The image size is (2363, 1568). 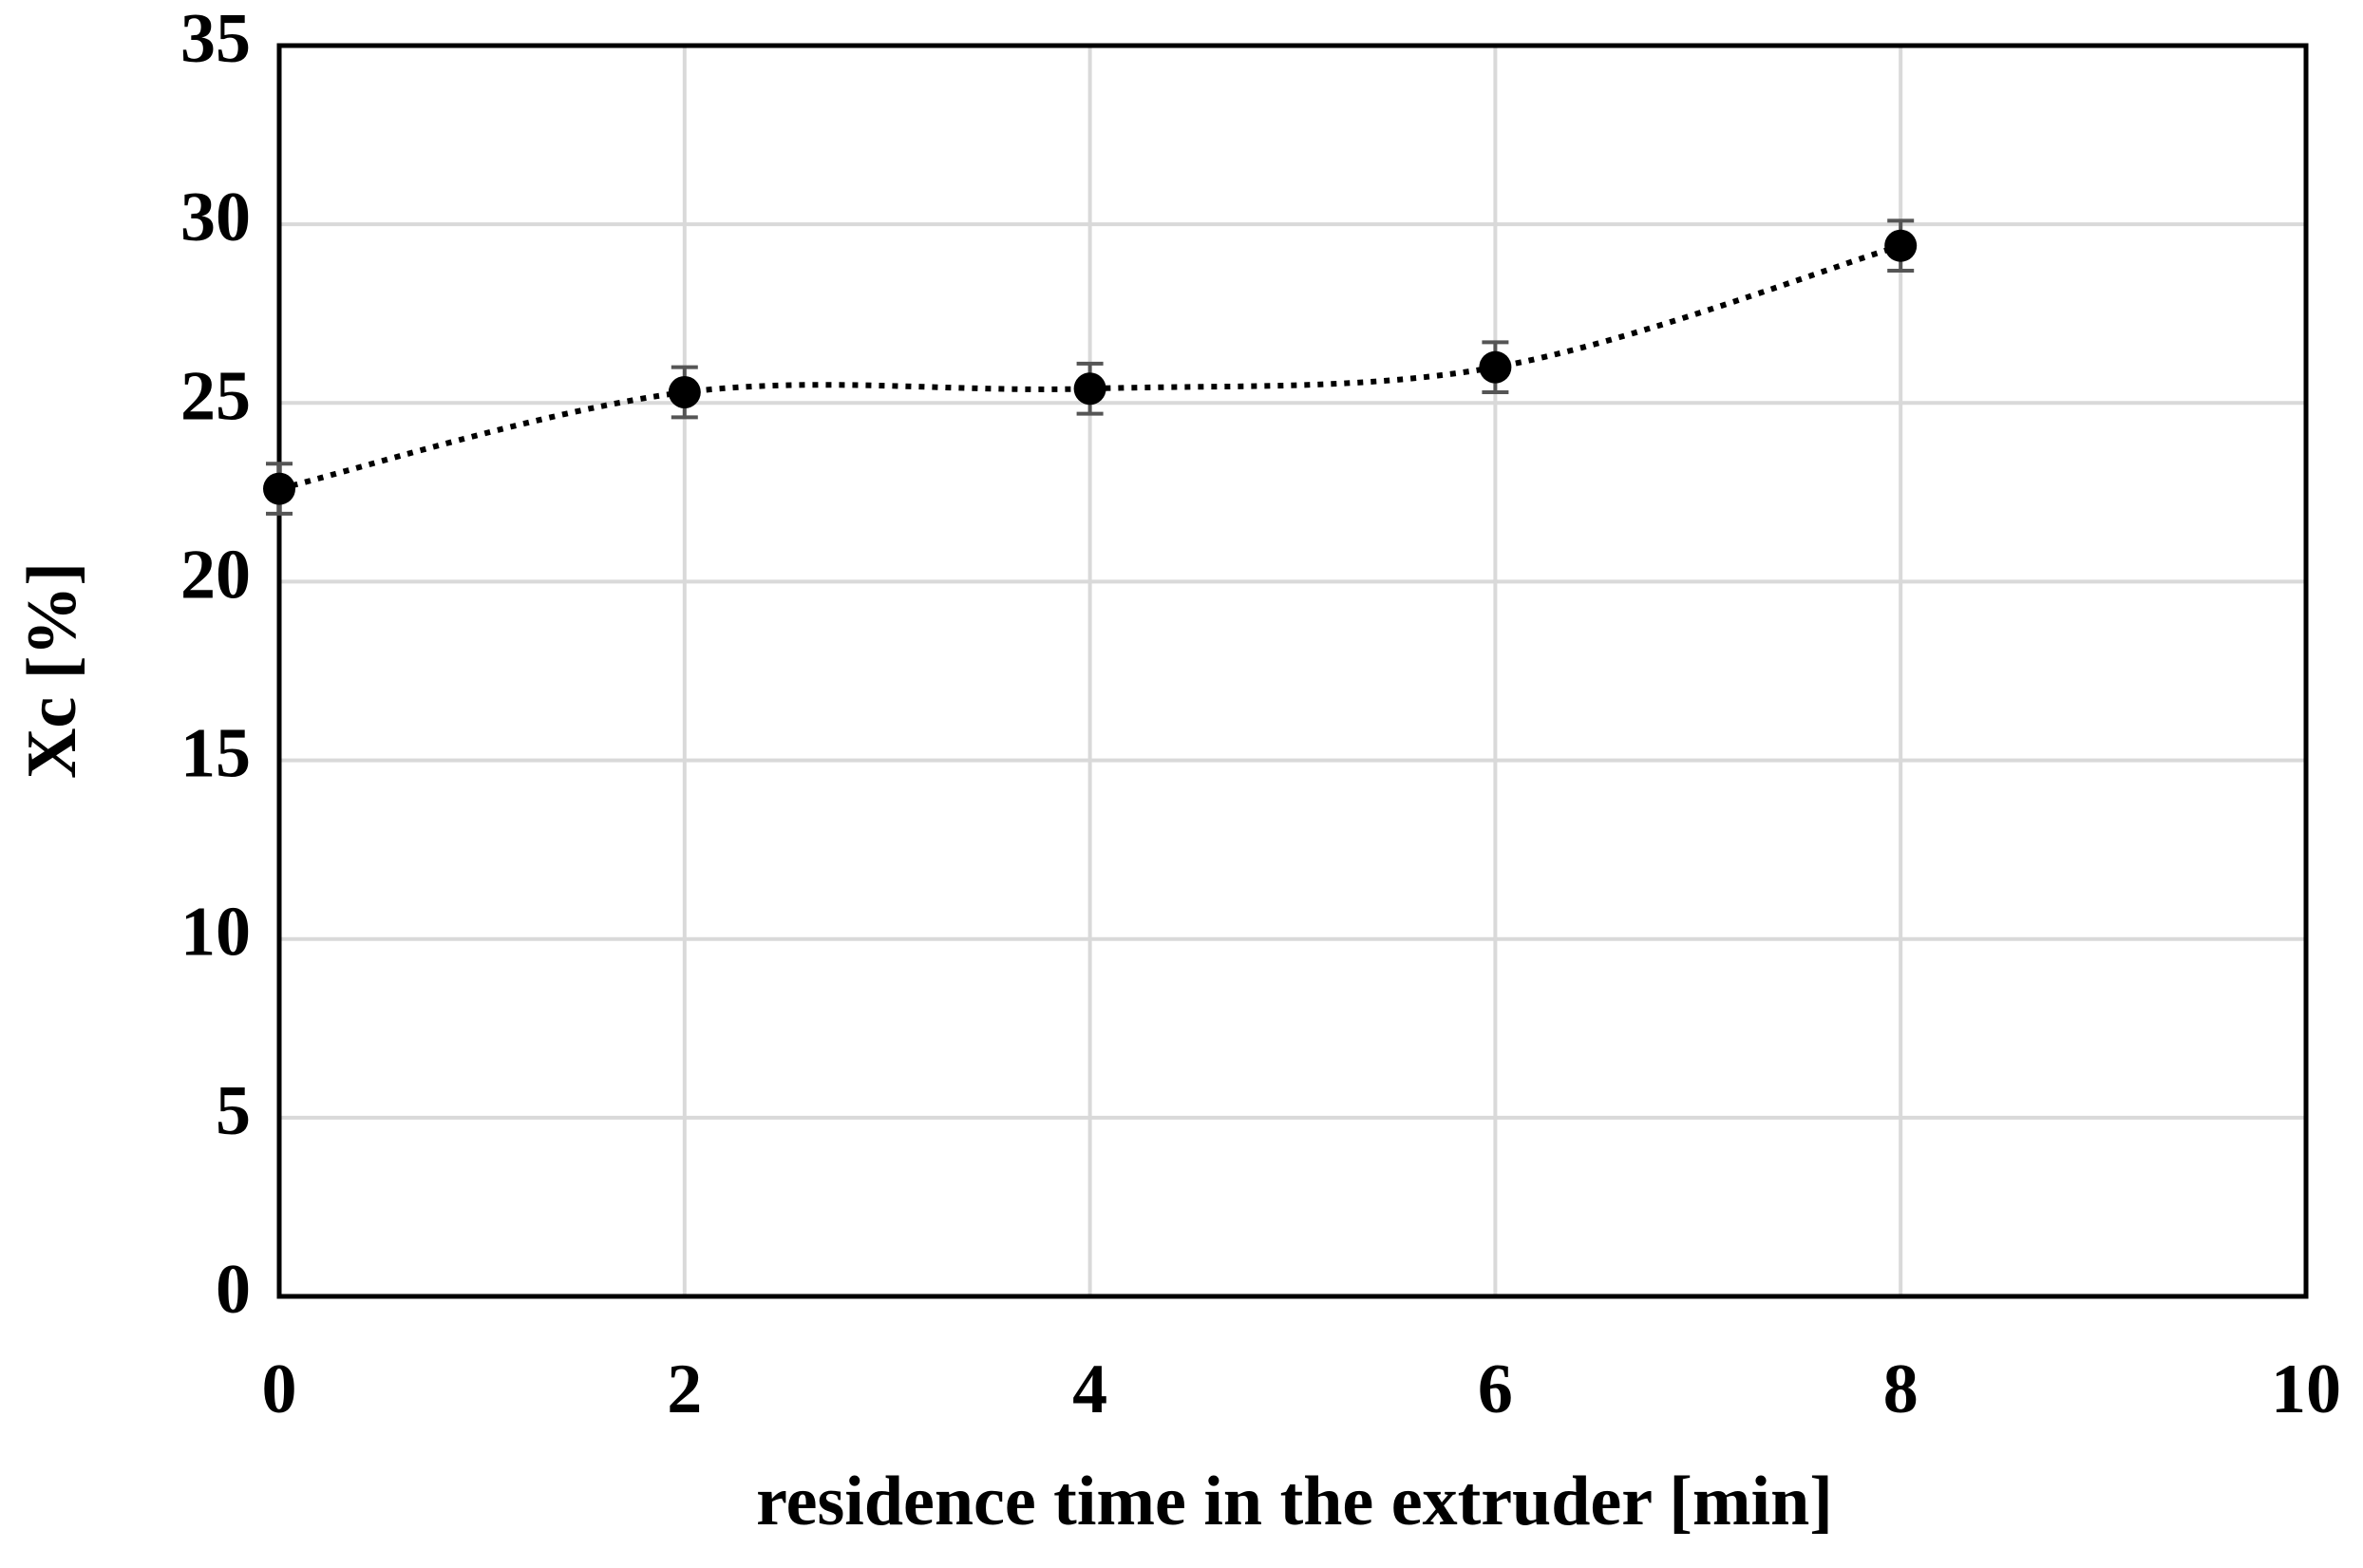 I want to click on x-tick-label: 10, so click(x=2306, y=1389).